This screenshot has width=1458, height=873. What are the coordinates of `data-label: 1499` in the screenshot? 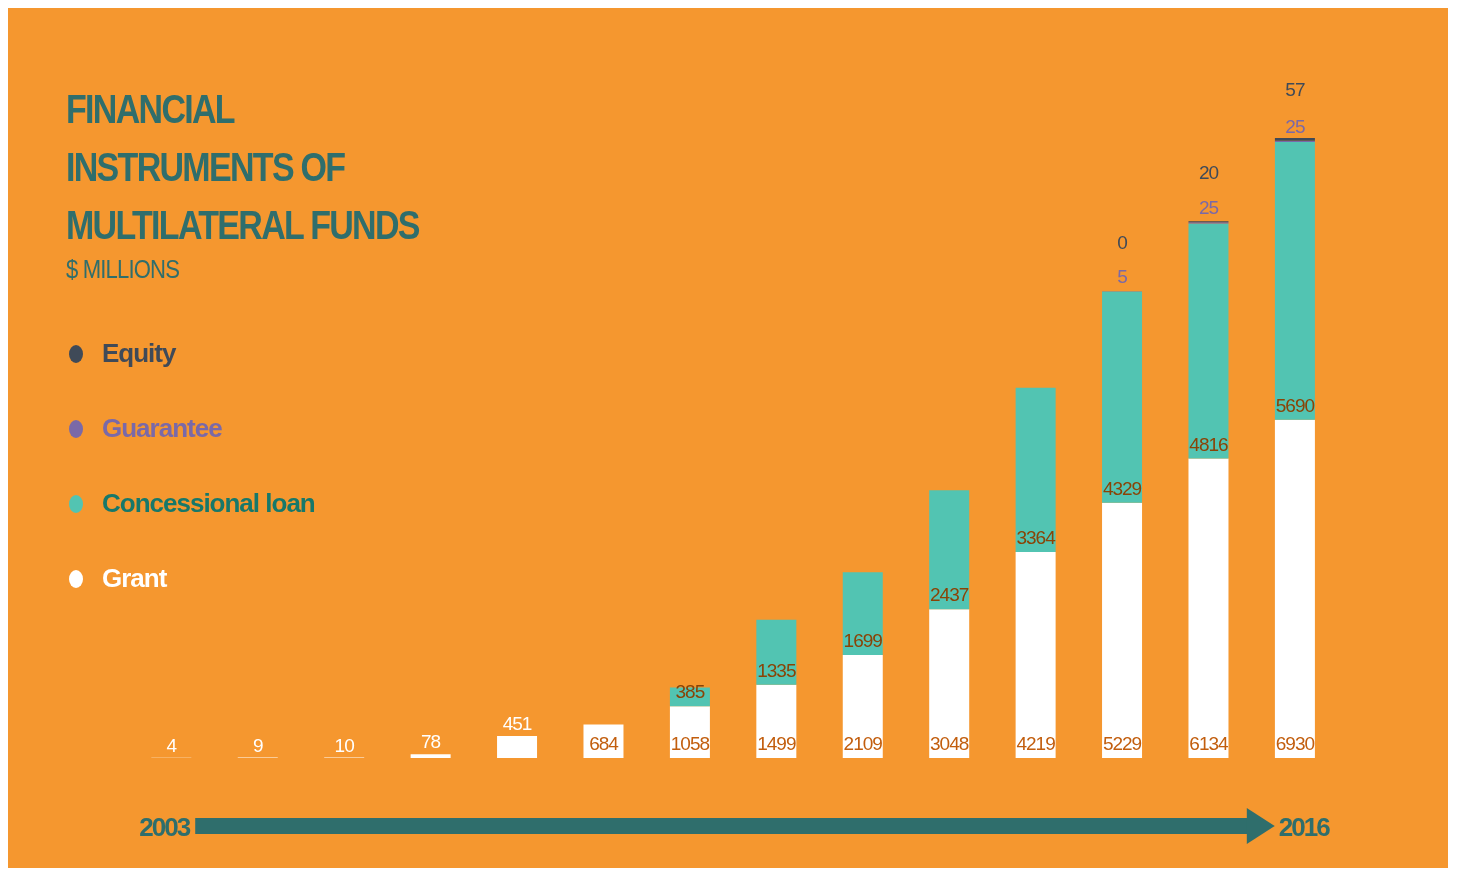 It's located at (776, 743).